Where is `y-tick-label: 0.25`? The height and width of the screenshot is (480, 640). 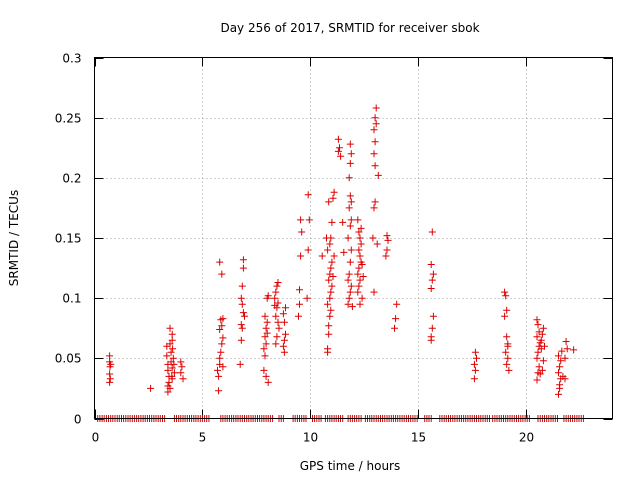 y-tick-label: 0.25 is located at coordinates (68, 119).